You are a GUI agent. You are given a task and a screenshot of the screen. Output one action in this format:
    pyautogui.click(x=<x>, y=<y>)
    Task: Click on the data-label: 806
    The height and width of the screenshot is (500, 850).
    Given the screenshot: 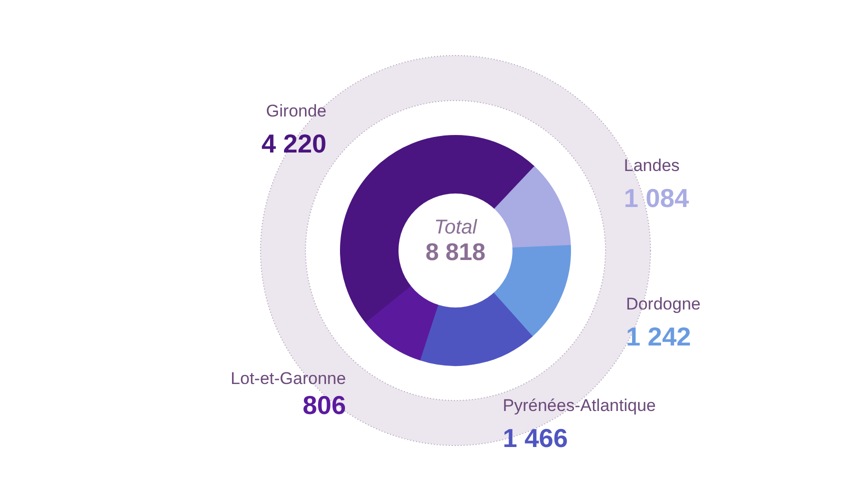 What is the action you would take?
    pyautogui.click(x=324, y=405)
    